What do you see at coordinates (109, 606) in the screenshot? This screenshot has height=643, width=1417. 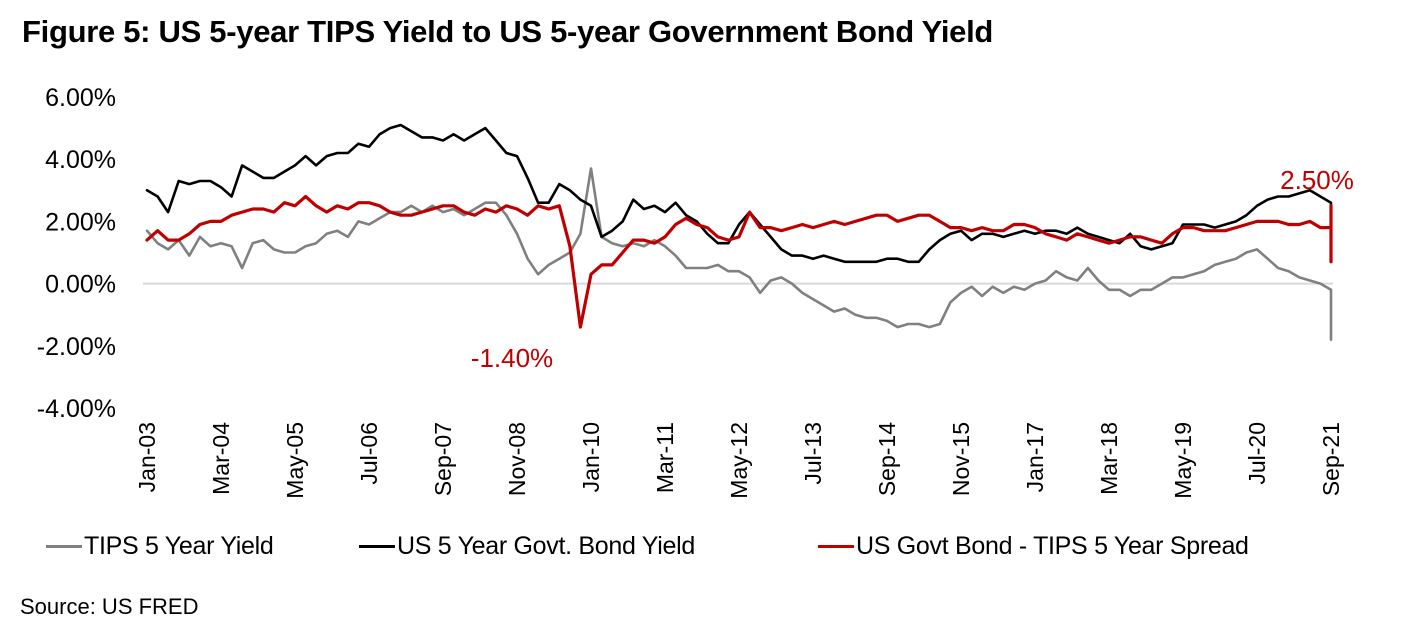 I see `source-note: Source: US FRED` at bounding box center [109, 606].